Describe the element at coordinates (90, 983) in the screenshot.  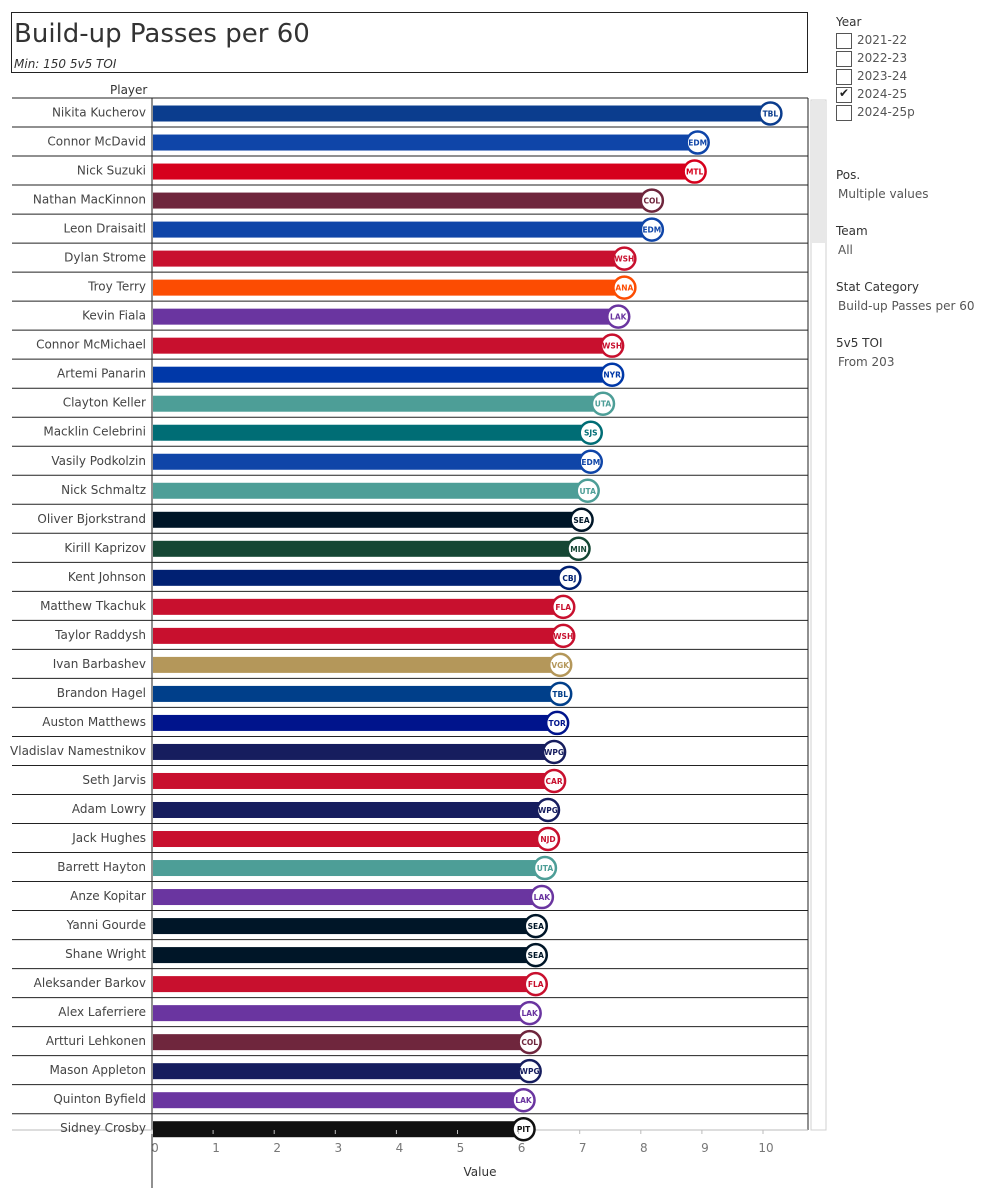
I see `player-label: Aleksander Barkov` at that location.